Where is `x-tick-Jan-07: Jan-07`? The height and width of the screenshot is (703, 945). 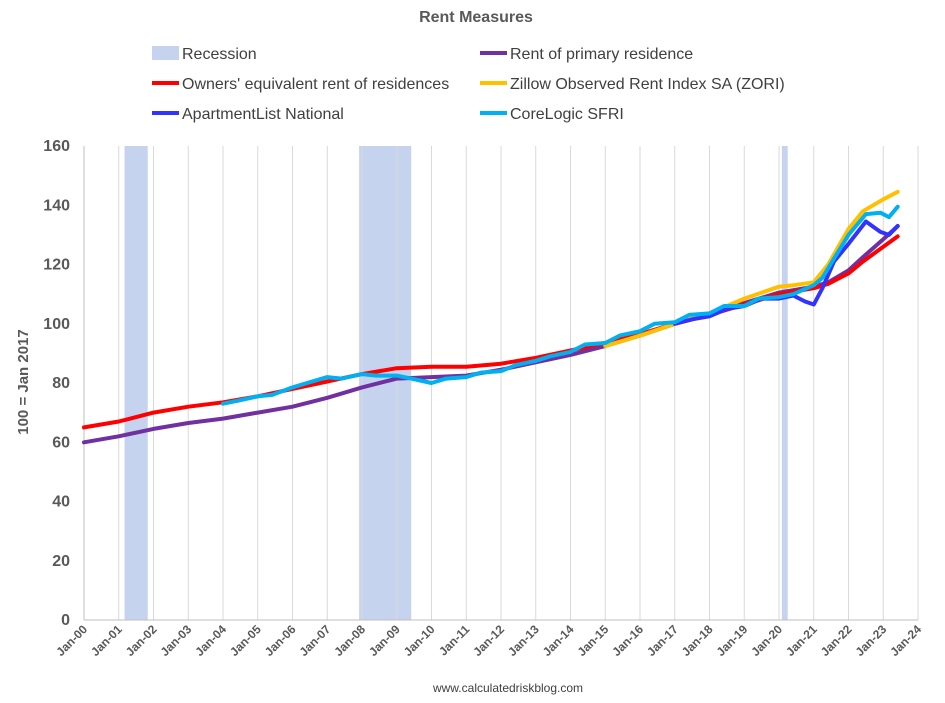 x-tick-Jan-07: Jan-07 is located at coordinates (315, 640).